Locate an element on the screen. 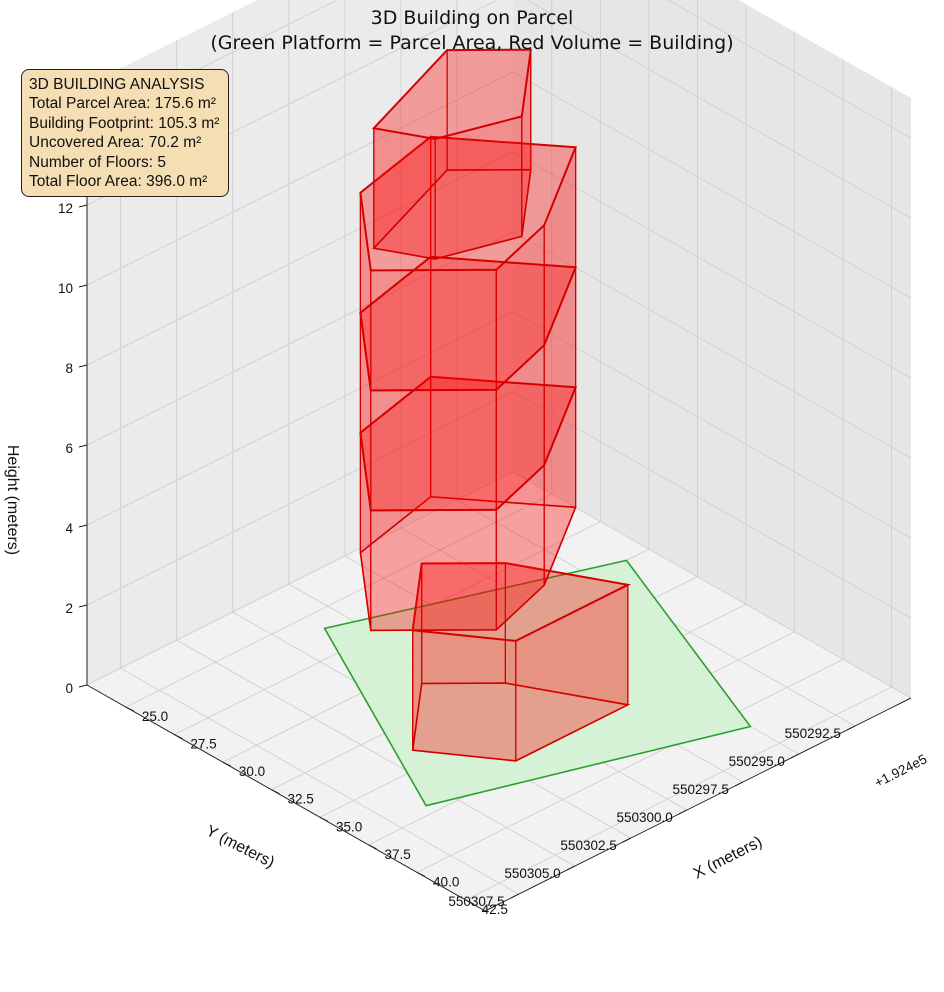 The height and width of the screenshot is (992, 944). z-tick-label: 2 is located at coordinates (69, 608).